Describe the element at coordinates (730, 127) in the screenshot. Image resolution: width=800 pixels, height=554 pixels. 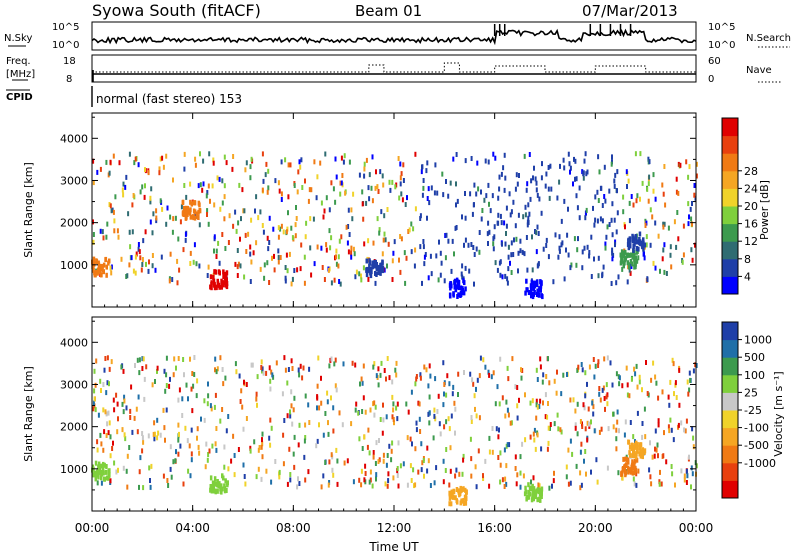
I see `colorbar-segment` at that location.